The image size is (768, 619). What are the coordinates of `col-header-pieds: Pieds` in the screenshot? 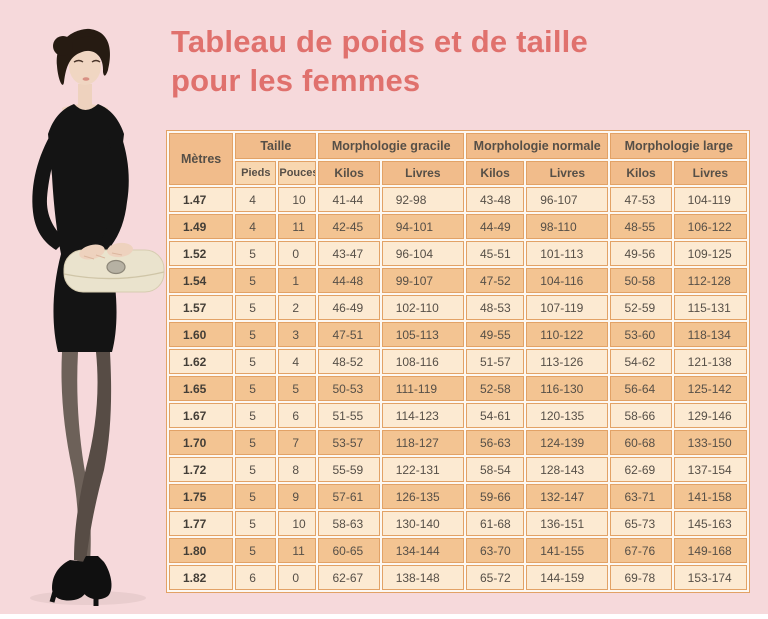 It's located at (256, 173).